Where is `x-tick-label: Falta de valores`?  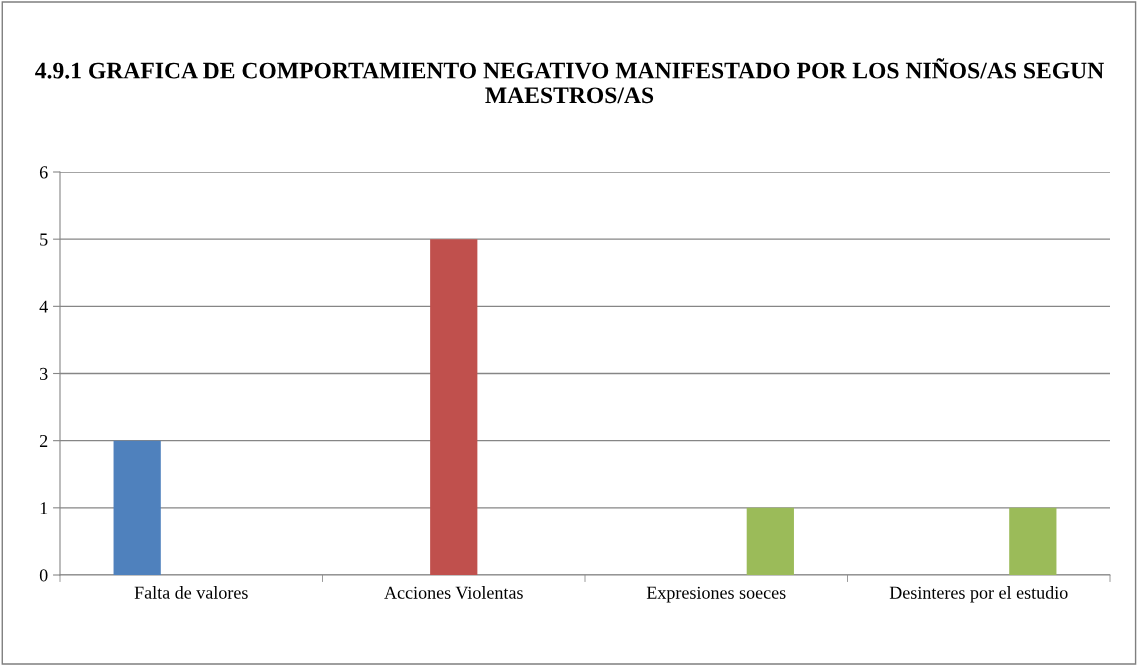
x-tick-label: Falta de valores is located at coordinates (191, 592).